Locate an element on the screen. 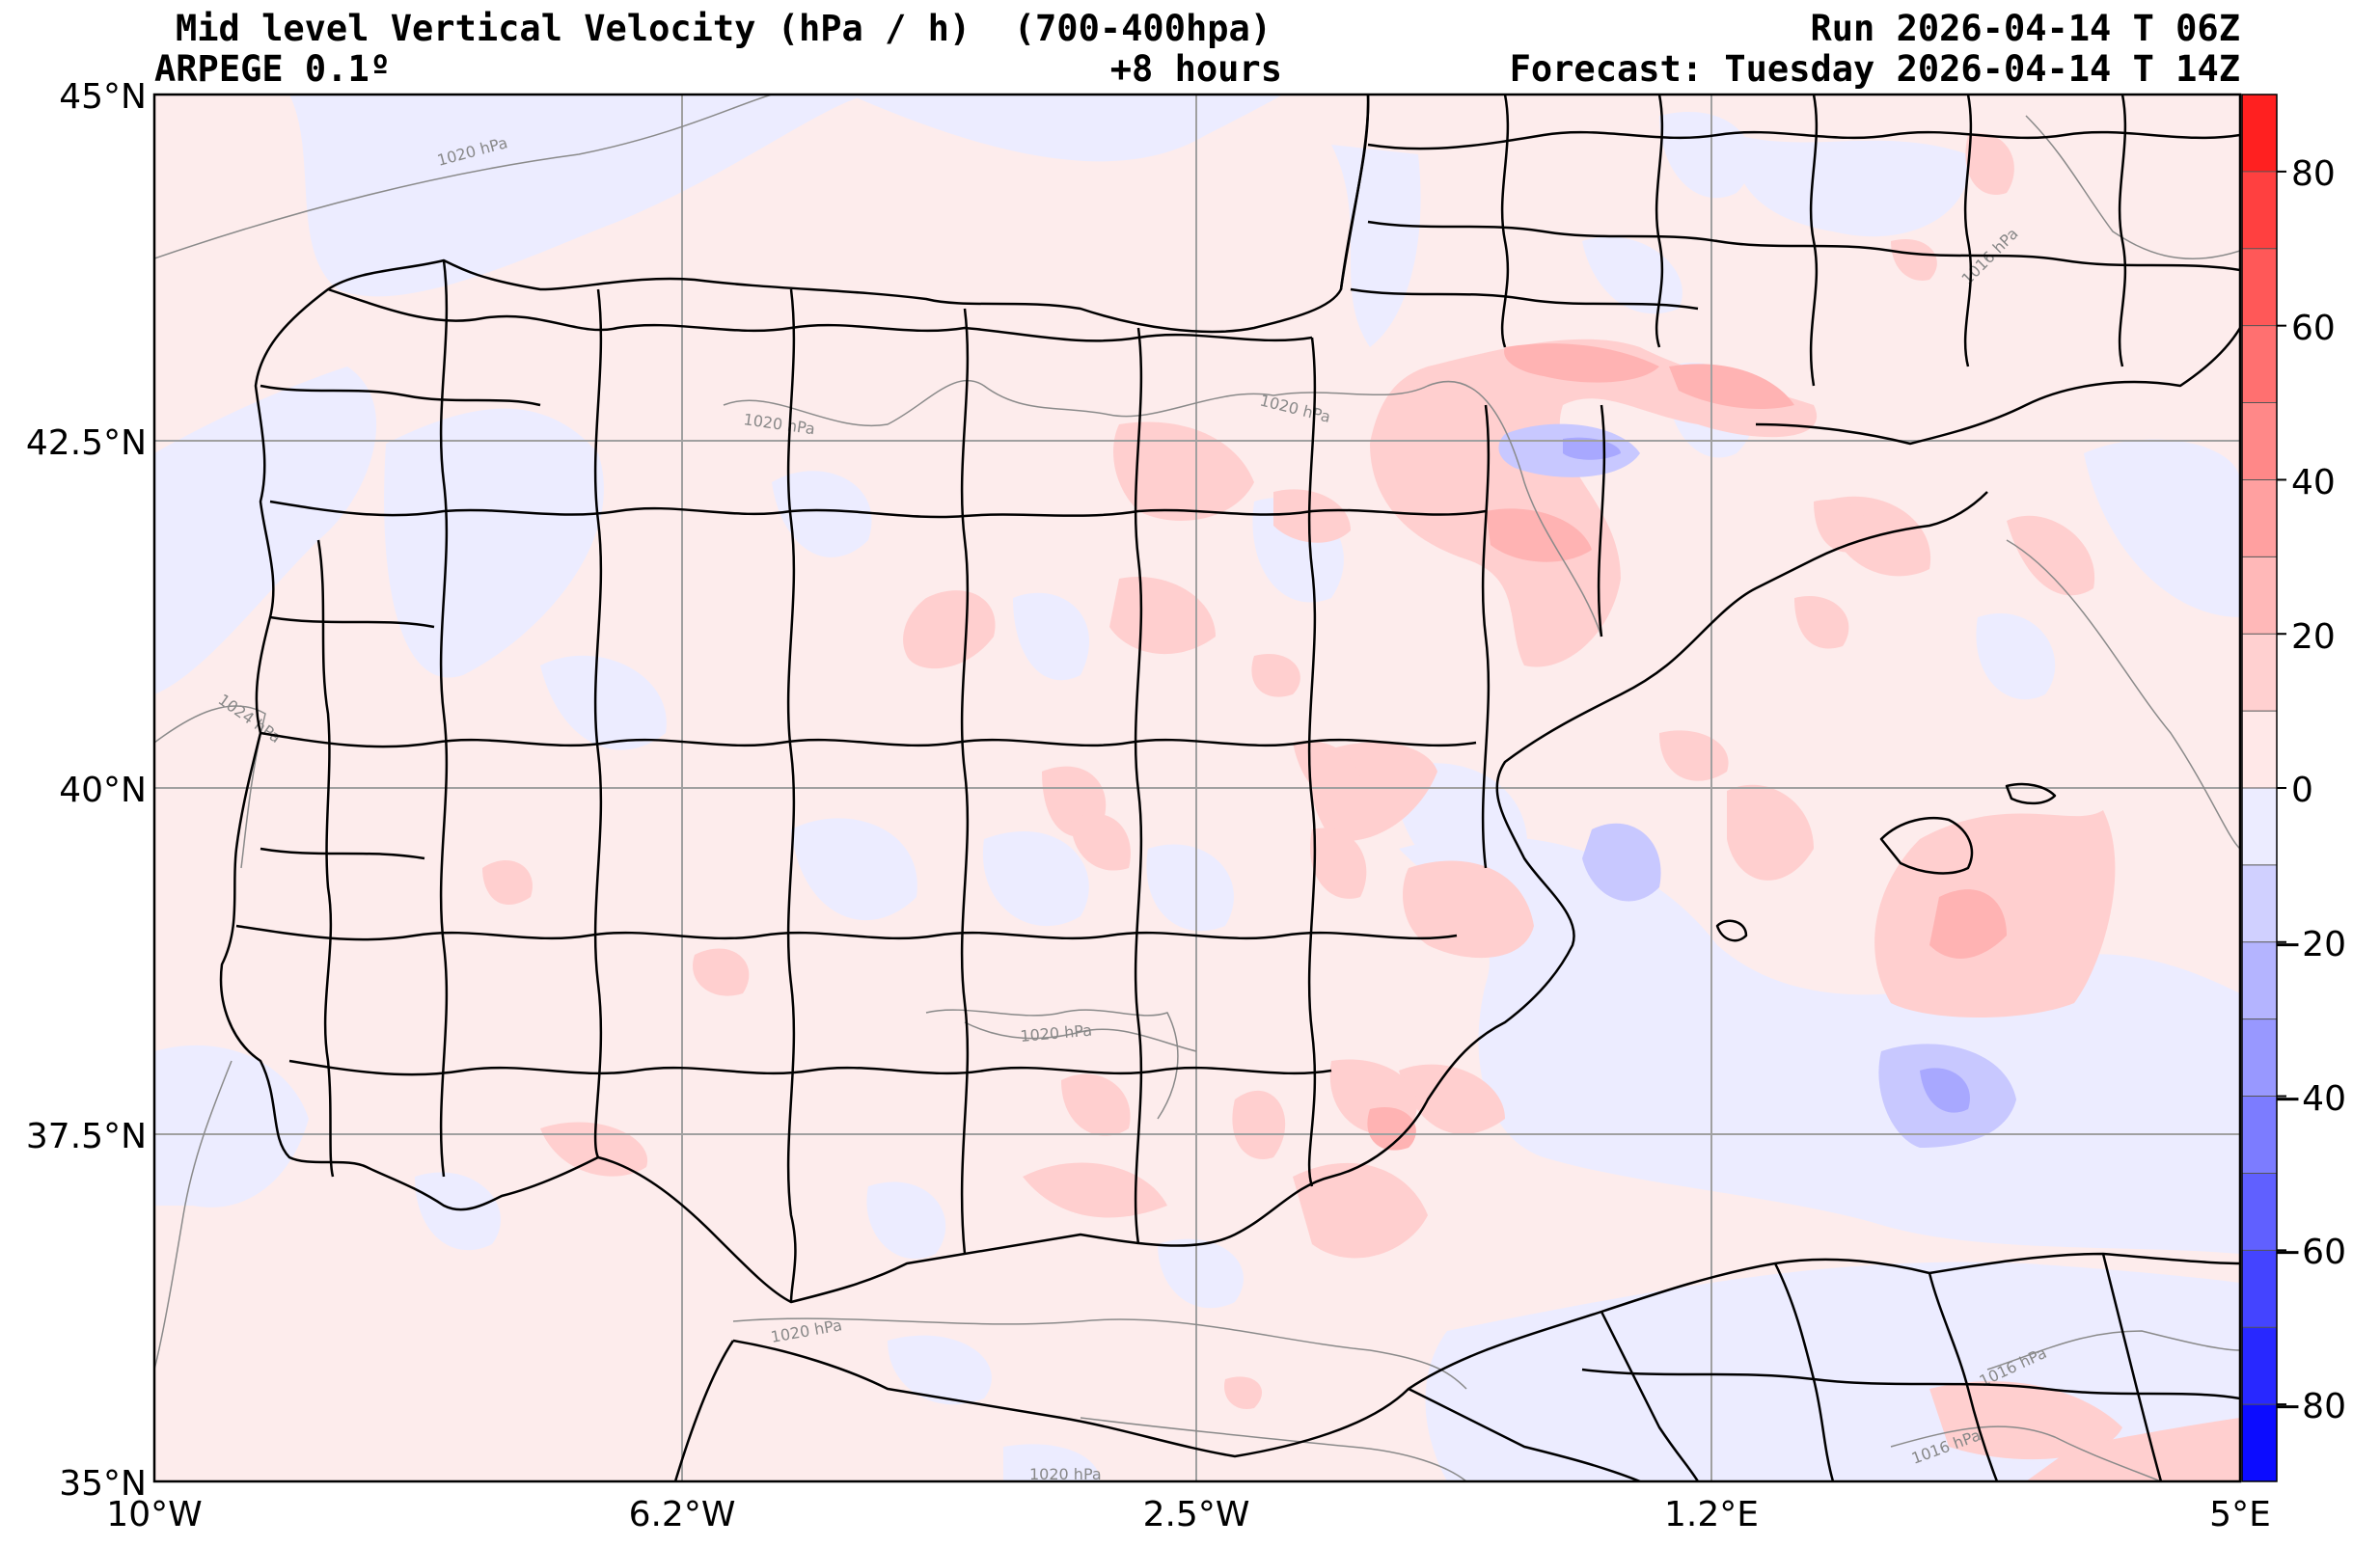 This screenshot has height=1547, width=2380. colorbar-ticks: 80 60 40 20 0 −20 −40 −60 −80 is located at coordinates (2310, 790).